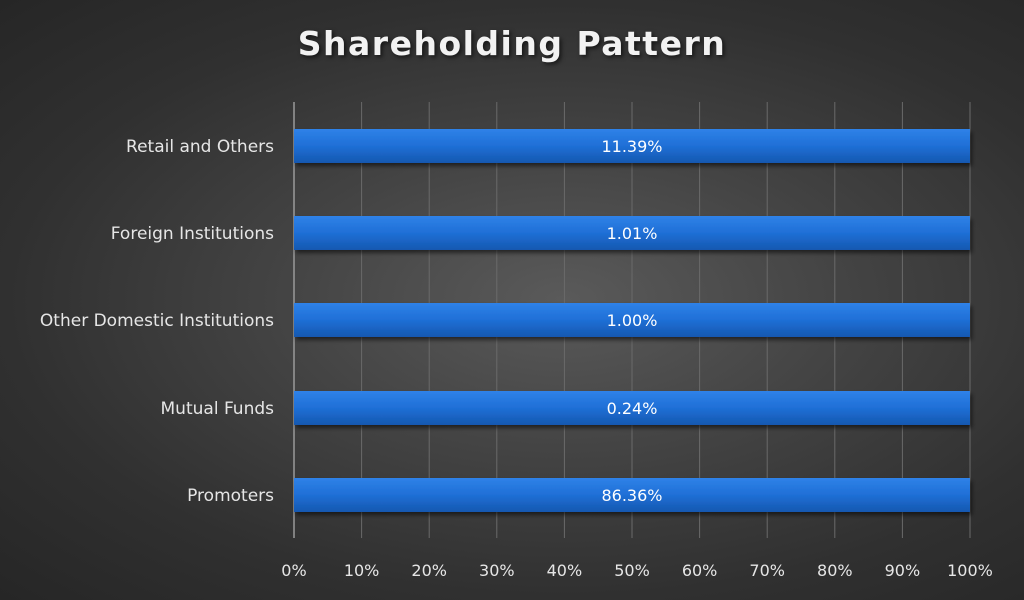  What do you see at coordinates (362, 570) in the screenshot?
I see `x-tick-label: 10%` at bounding box center [362, 570].